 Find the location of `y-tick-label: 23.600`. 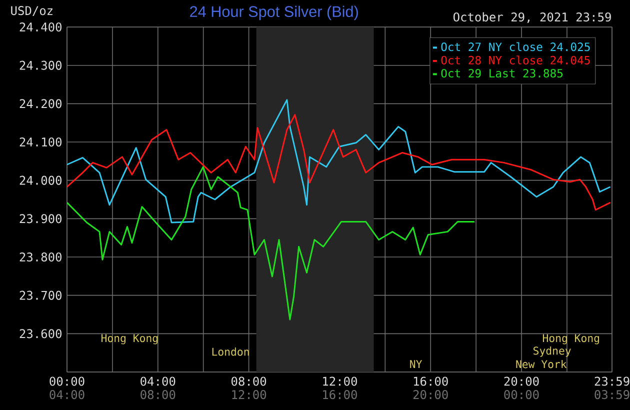

y-tick-label: 23.600 is located at coordinates (41, 333).